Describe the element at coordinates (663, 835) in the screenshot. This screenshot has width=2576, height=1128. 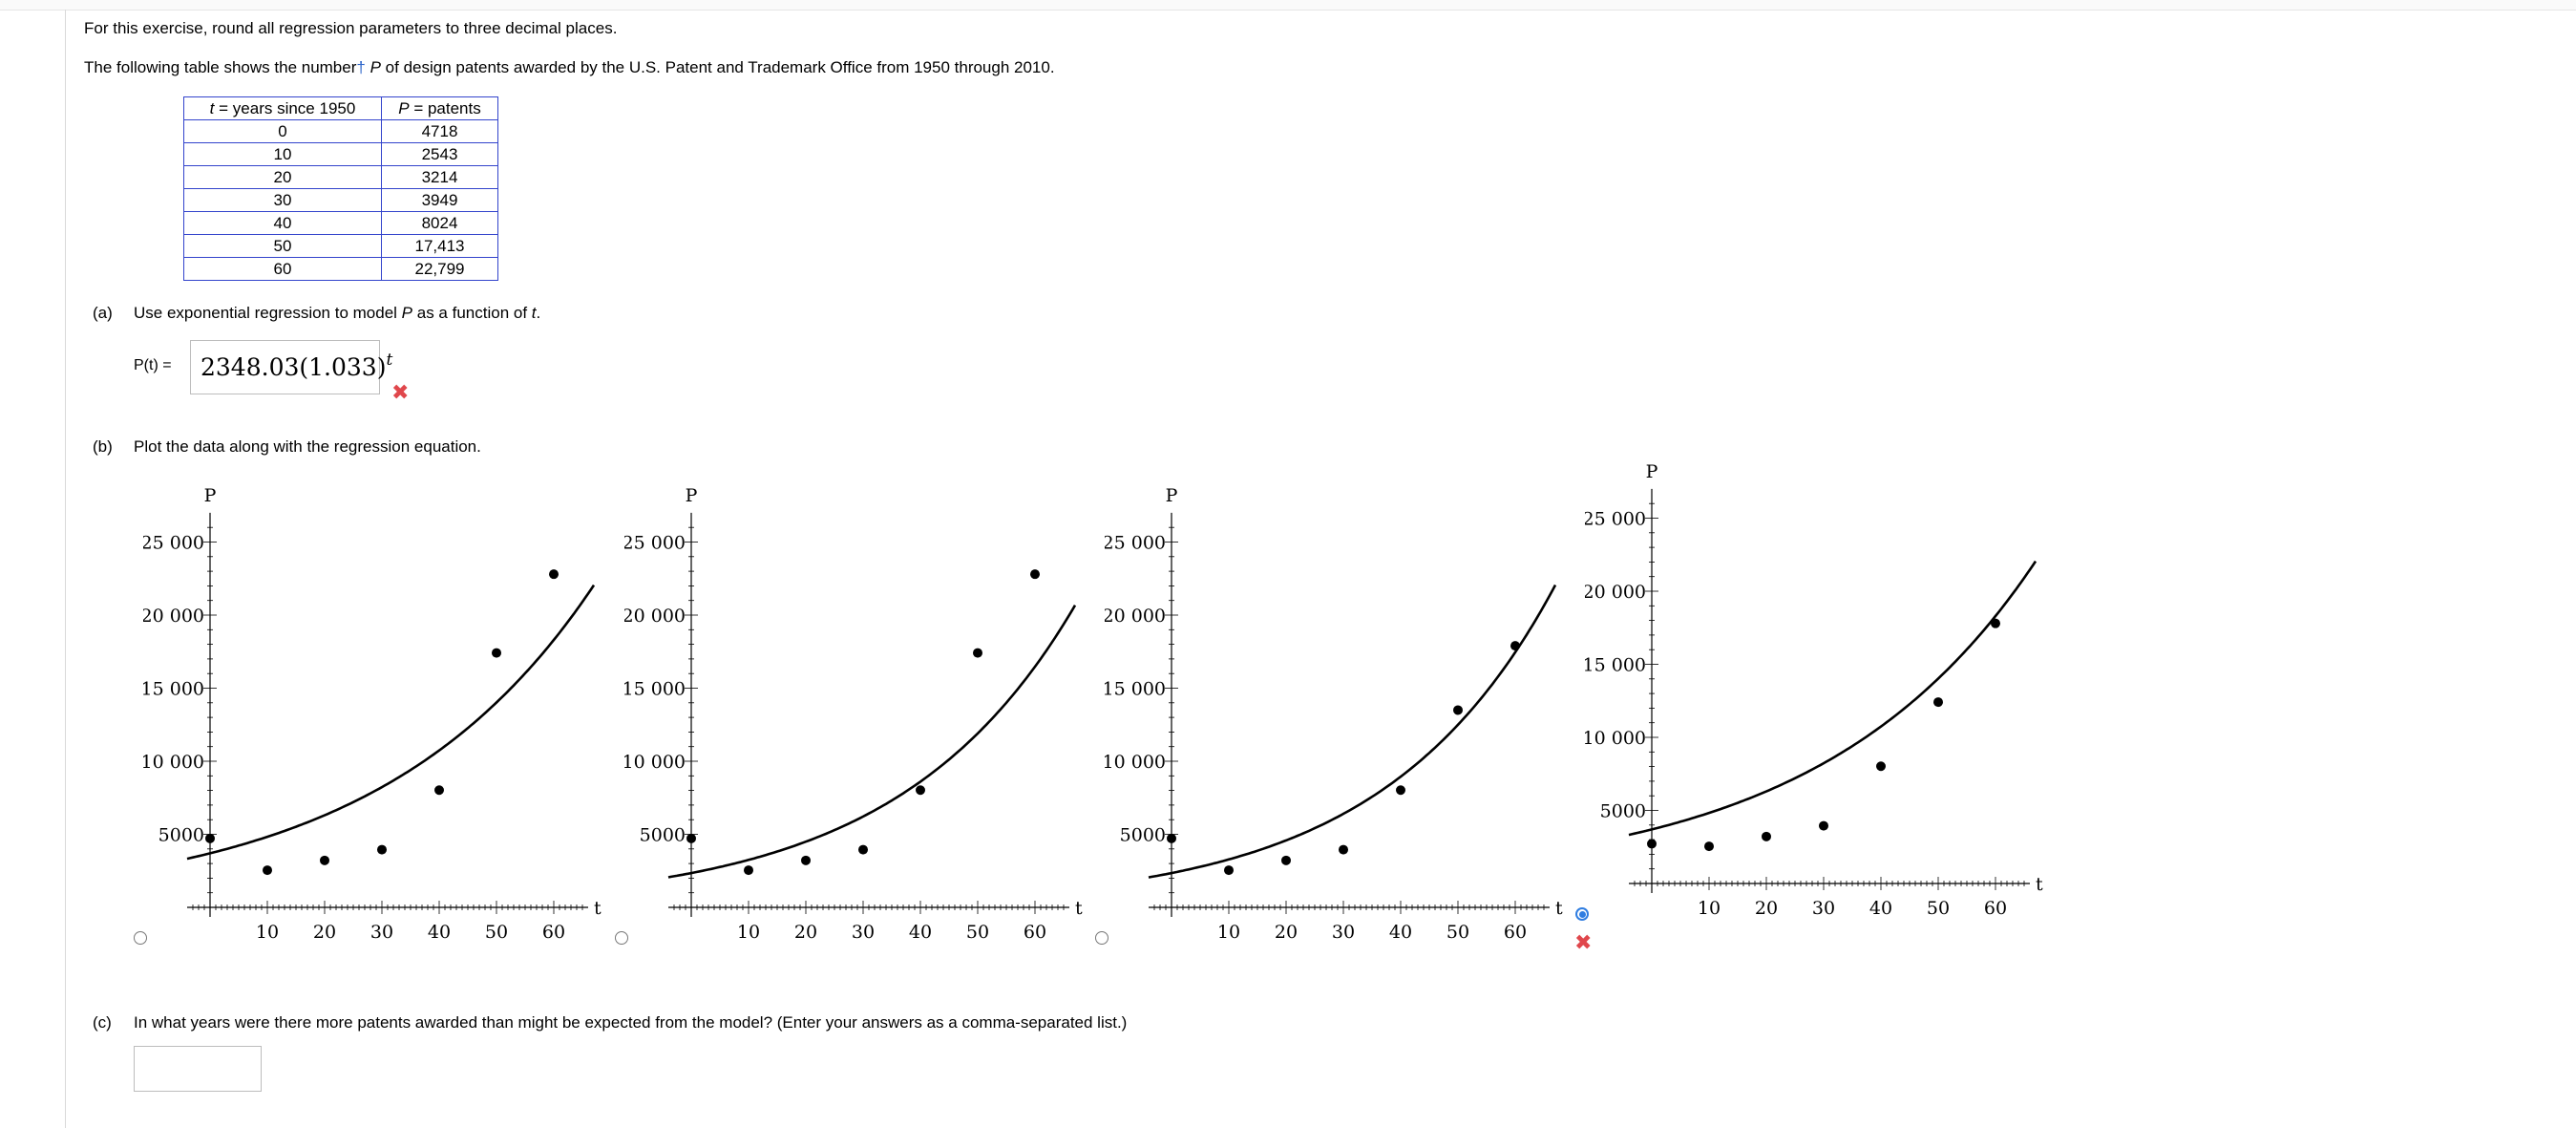
I see `y-tick-label: 5000` at that location.